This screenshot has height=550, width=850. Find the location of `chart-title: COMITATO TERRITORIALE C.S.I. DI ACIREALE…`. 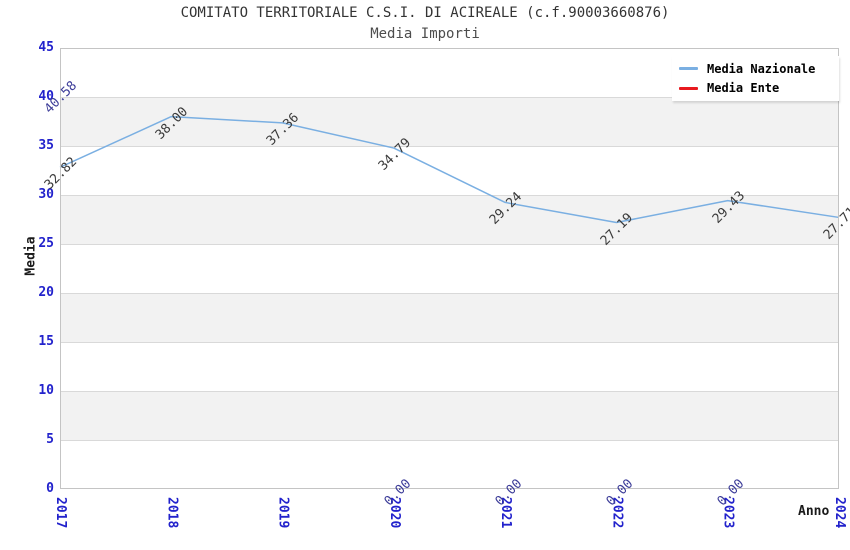

chart-title: COMITATO TERRITORIALE C.S.I. DI ACIREALE… is located at coordinates (425, 13).